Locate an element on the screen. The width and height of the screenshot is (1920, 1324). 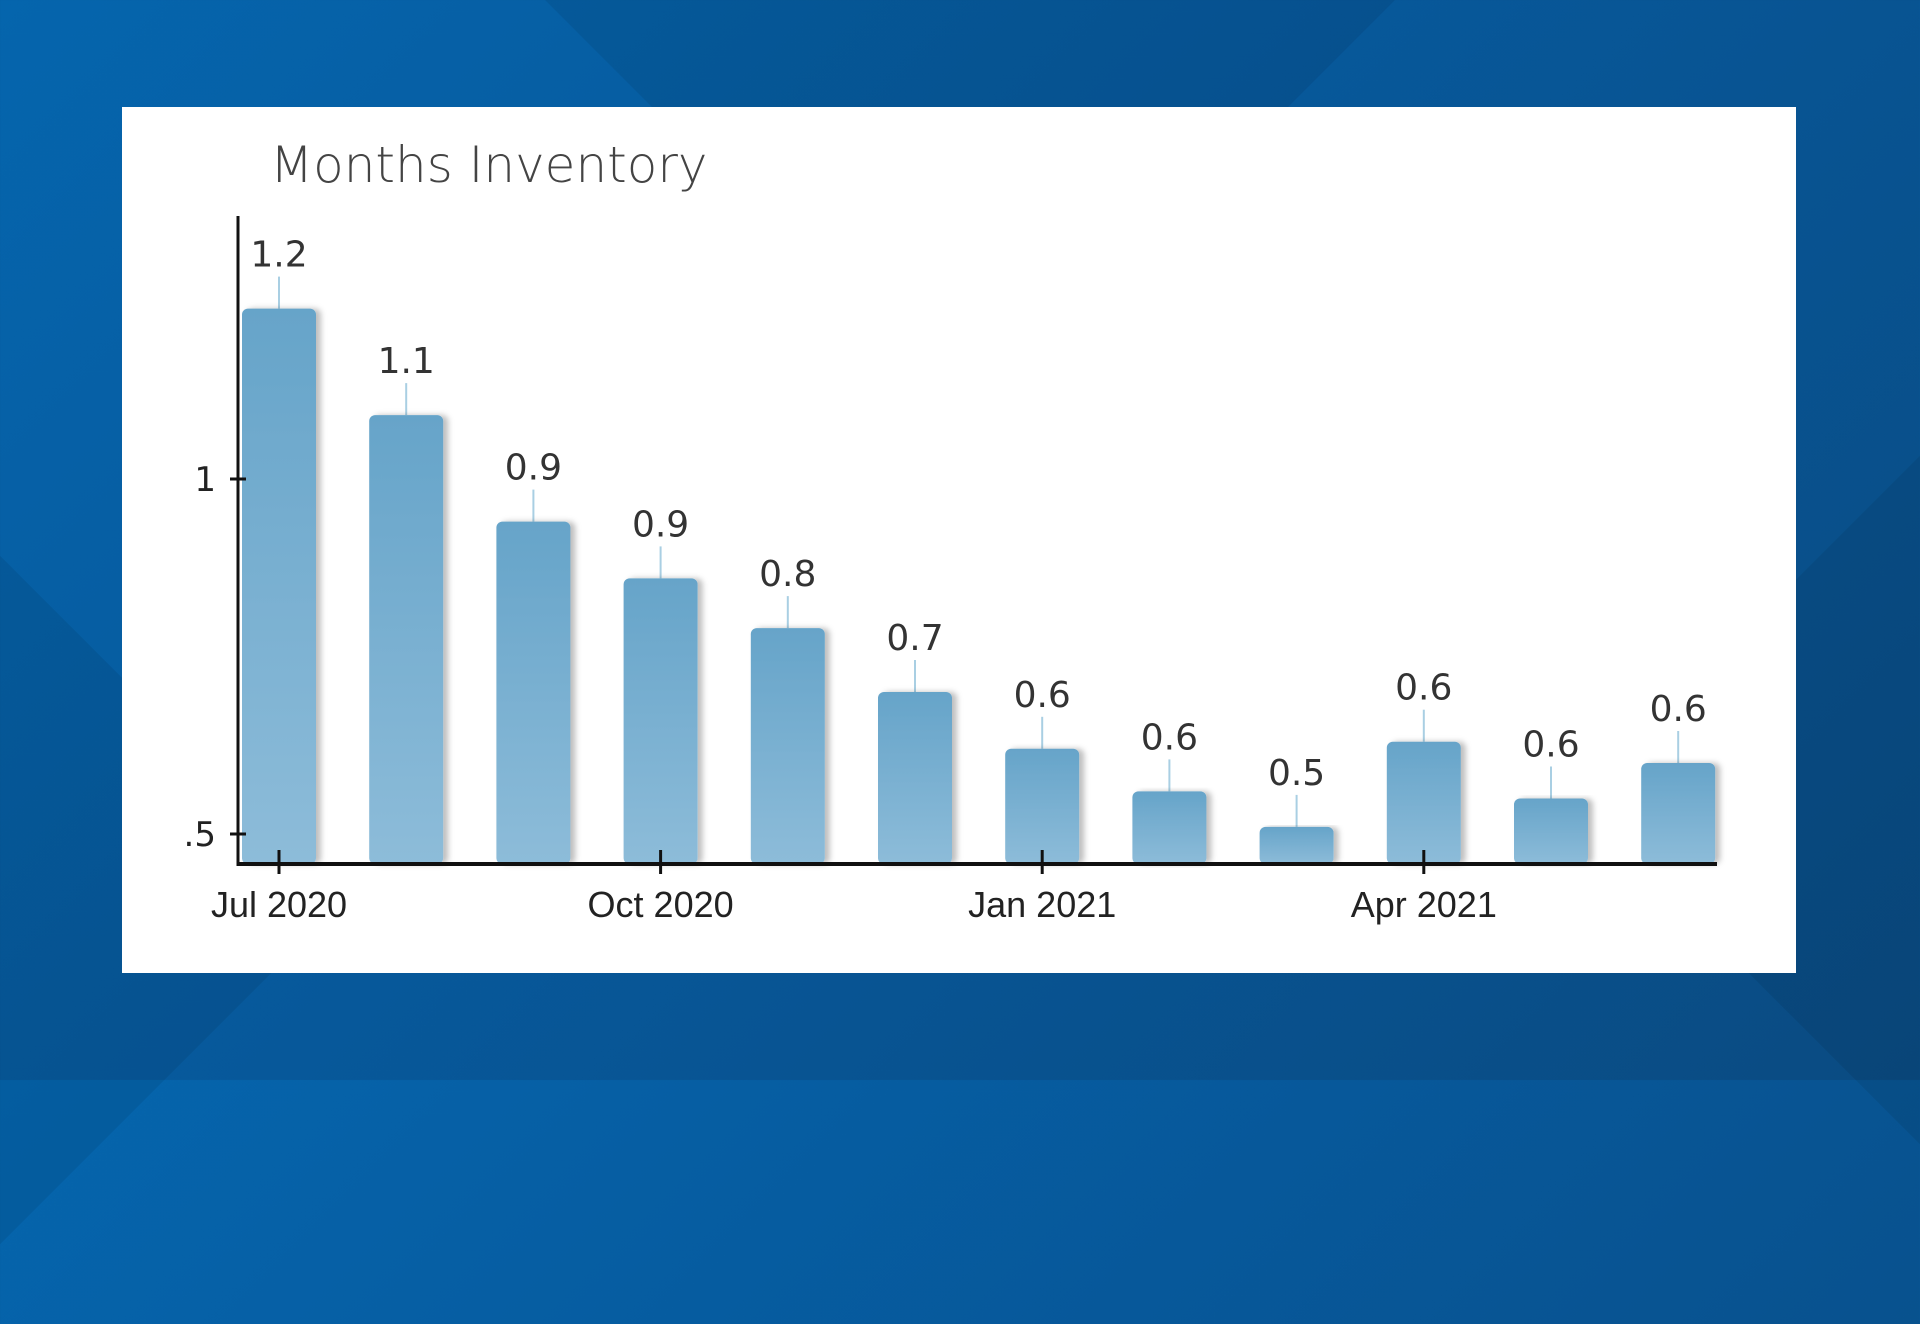
data-label: 1.1 is located at coordinates (406, 361).